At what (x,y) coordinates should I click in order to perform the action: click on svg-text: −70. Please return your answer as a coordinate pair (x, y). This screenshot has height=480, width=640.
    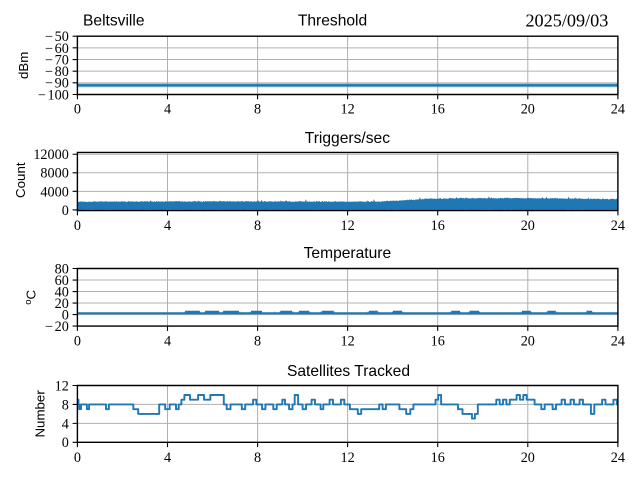
    Looking at the image, I should click on (57, 60).